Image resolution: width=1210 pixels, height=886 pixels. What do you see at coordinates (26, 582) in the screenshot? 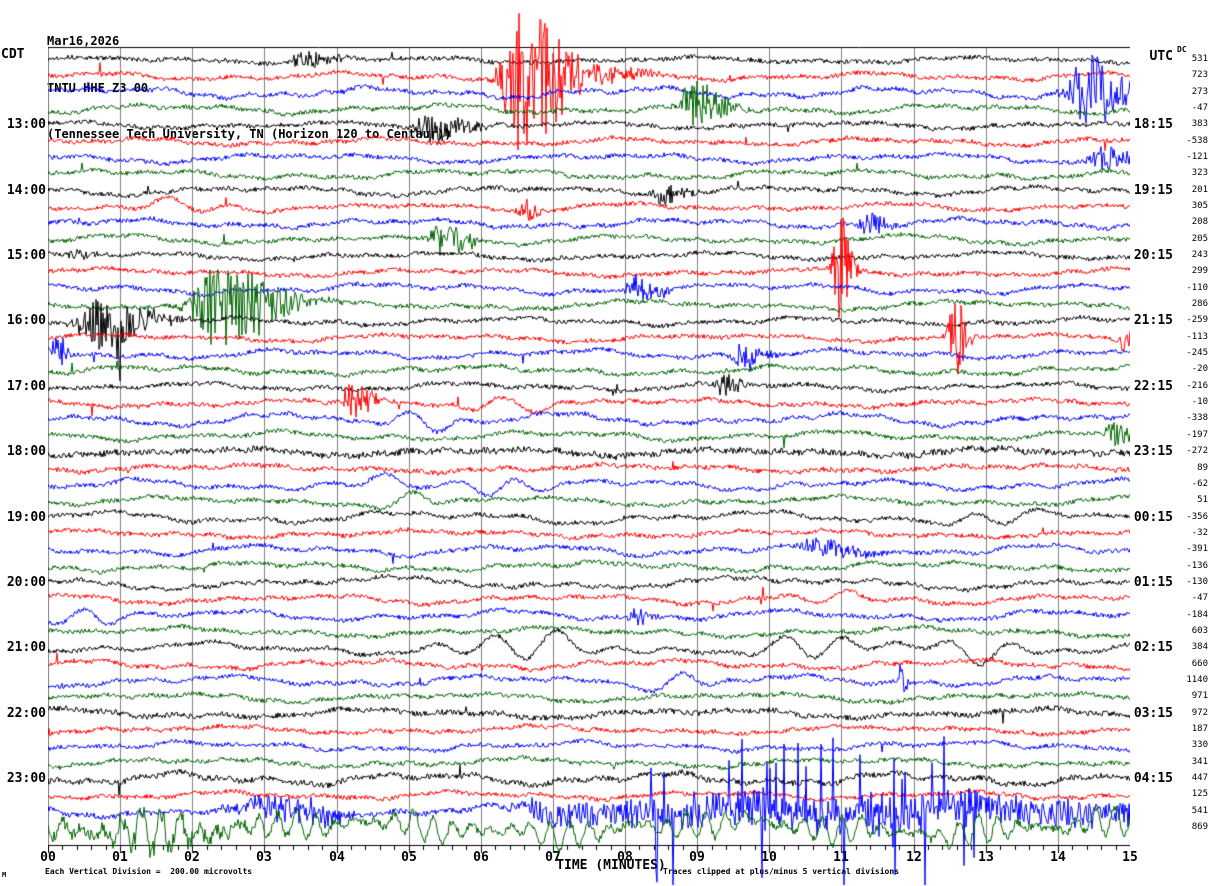
I see `cdt-hour-label: 20:00` at bounding box center [26, 582].